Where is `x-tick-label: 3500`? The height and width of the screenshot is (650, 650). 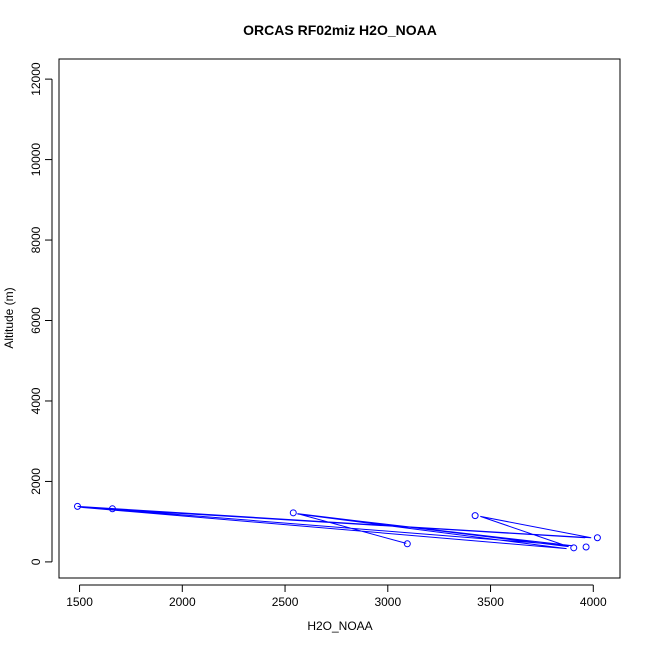
x-tick-label: 3500 is located at coordinates (490, 602).